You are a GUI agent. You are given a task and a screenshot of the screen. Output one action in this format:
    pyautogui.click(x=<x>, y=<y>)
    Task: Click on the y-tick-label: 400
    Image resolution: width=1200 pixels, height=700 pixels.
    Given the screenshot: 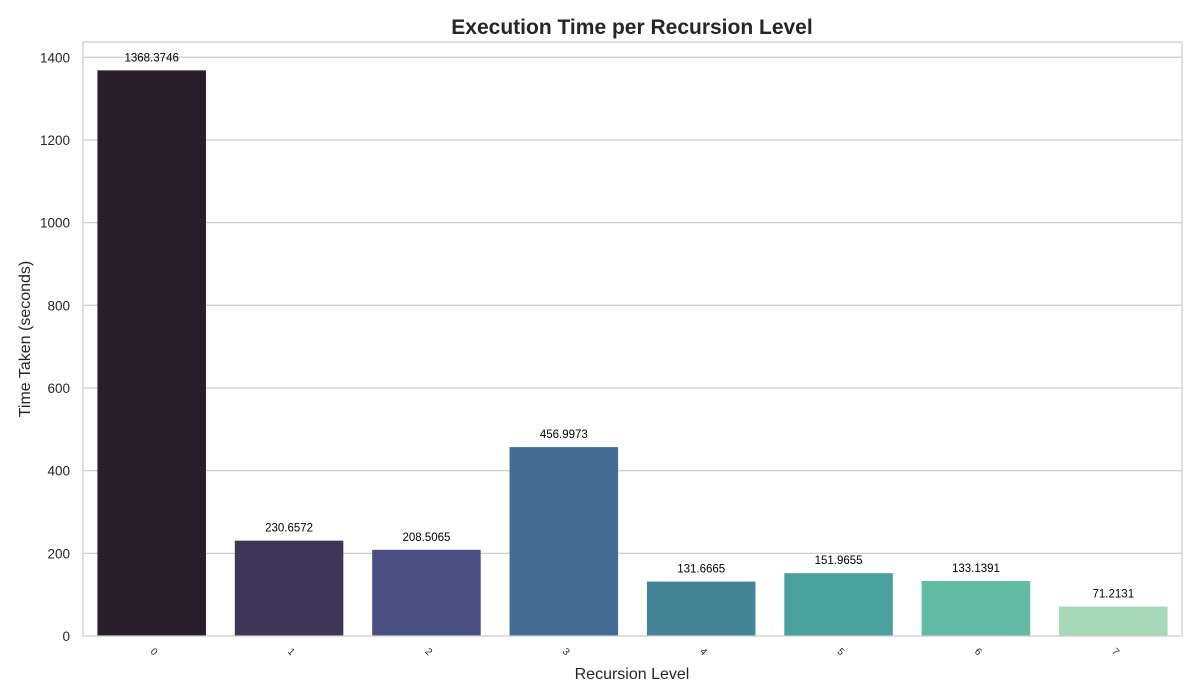 What is the action you would take?
    pyautogui.click(x=58, y=471)
    